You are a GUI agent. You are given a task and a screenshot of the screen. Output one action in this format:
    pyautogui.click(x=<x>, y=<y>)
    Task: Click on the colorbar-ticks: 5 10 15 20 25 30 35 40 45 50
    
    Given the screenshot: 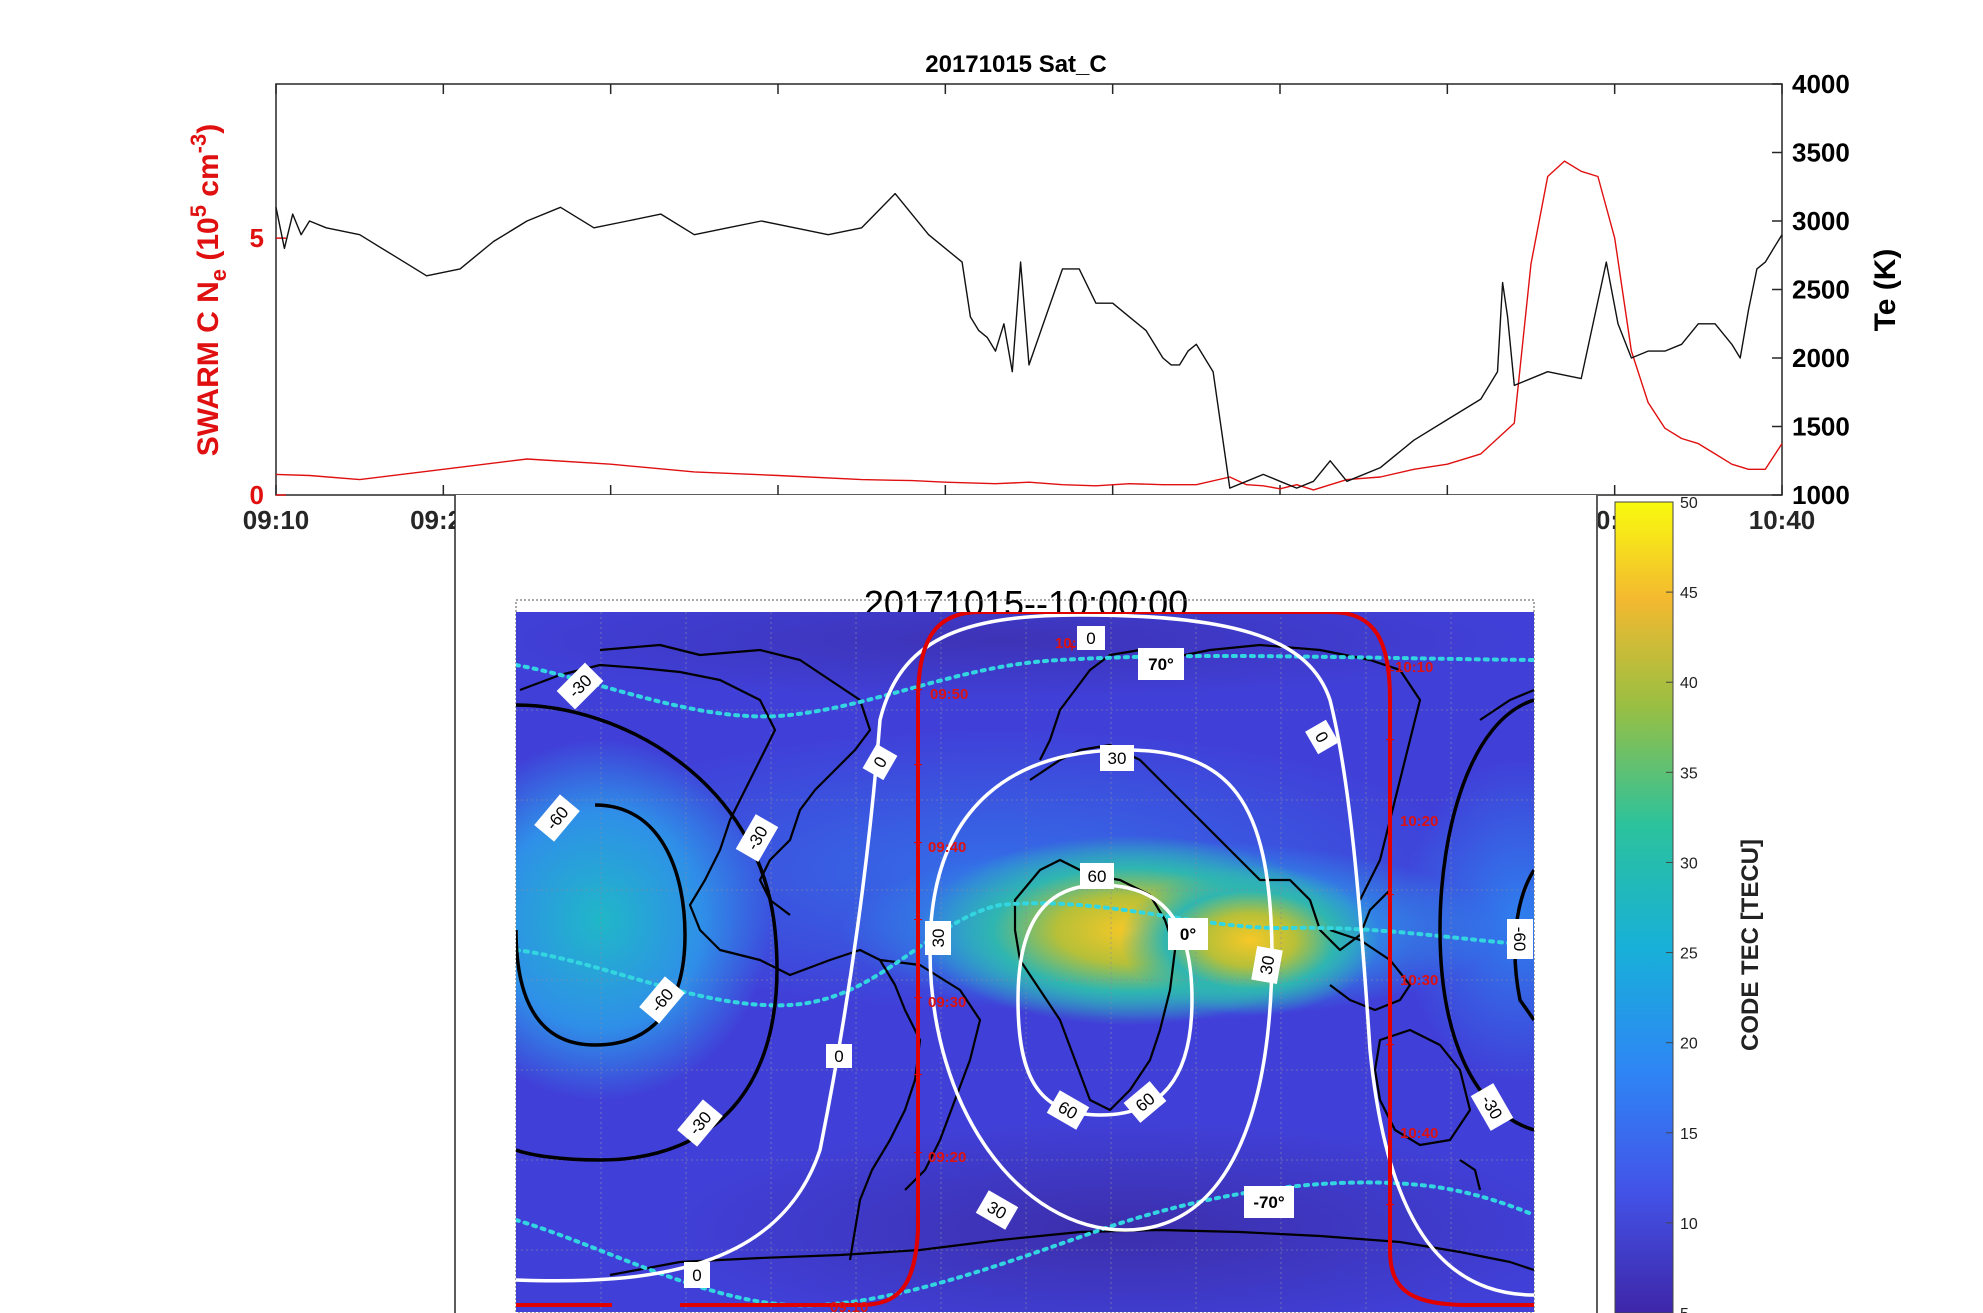 What is the action you would take?
    pyautogui.click(x=1682, y=904)
    